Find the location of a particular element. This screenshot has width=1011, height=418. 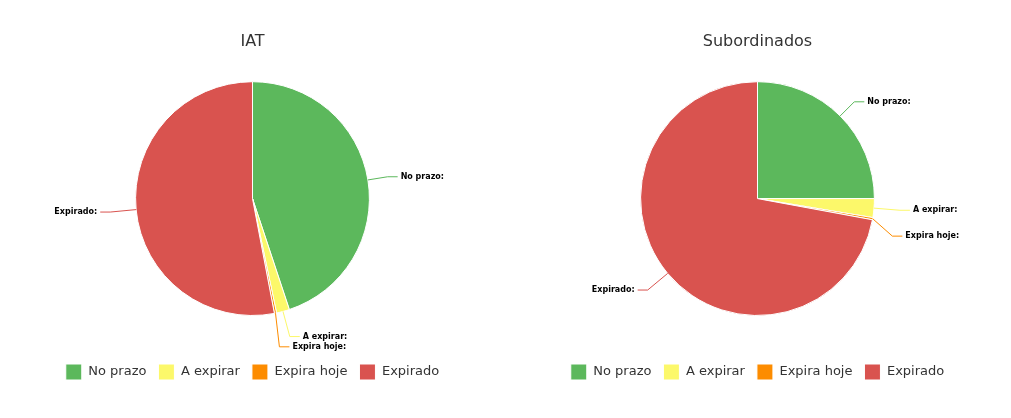

chart-title: IAT is located at coordinates (252, 40).